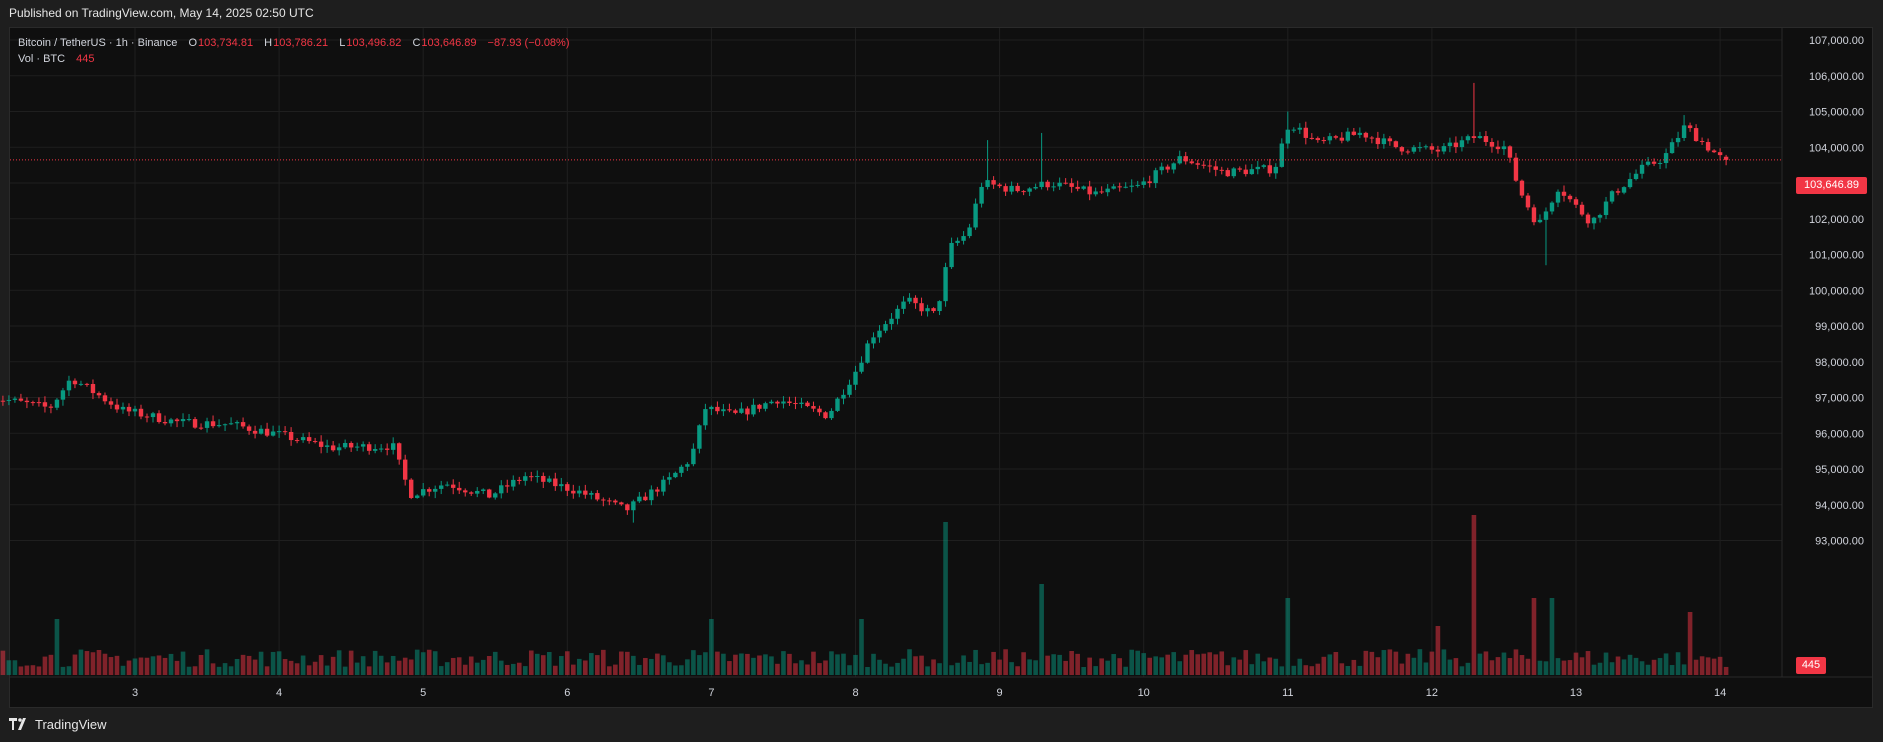 This screenshot has height=742, width=1883. What do you see at coordinates (1000, 693) in the screenshot?
I see `x-tick-label: 9` at bounding box center [1000, 693].